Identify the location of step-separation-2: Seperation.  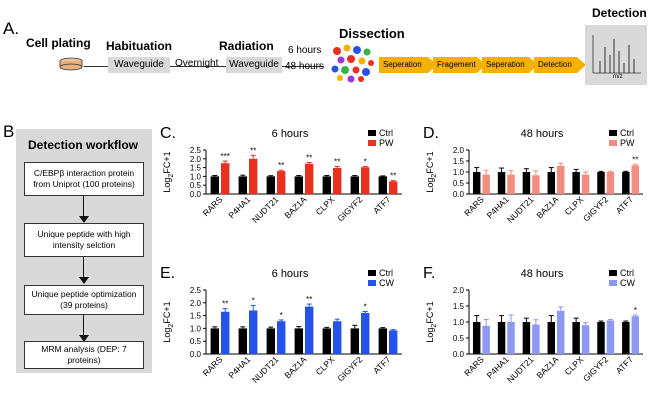
(510, 65).